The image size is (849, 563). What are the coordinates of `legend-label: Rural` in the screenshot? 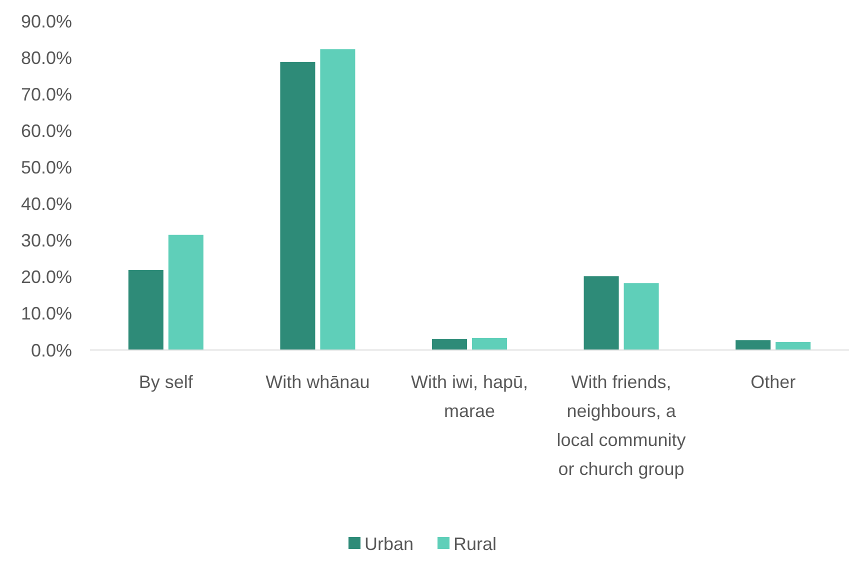 It's located at (475, 544).